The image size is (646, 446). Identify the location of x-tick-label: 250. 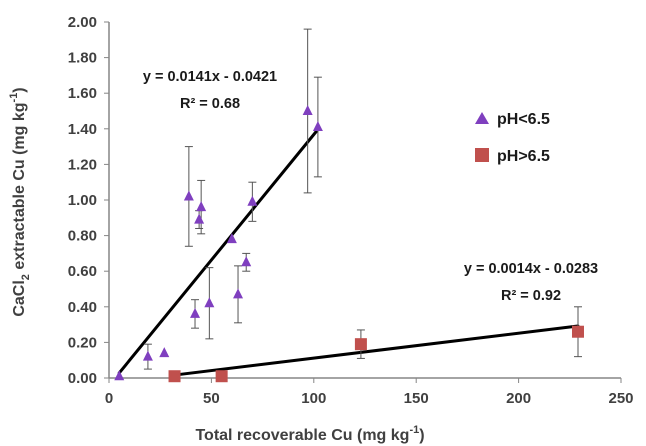
(620, 398).